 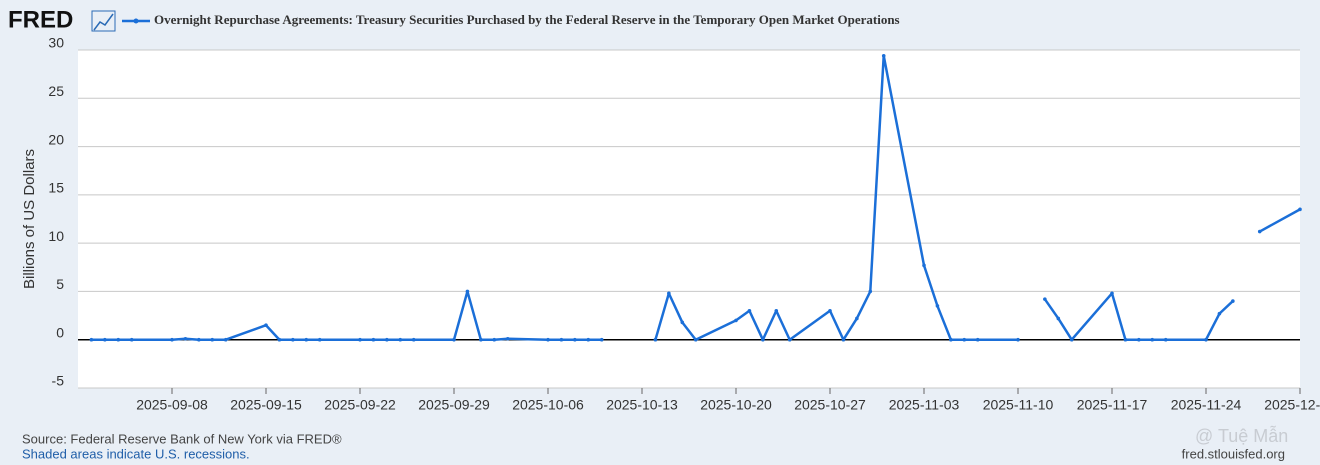 I want to click on note: Shaded areas indicate U.S. recessions., so click(x=136, y=453).